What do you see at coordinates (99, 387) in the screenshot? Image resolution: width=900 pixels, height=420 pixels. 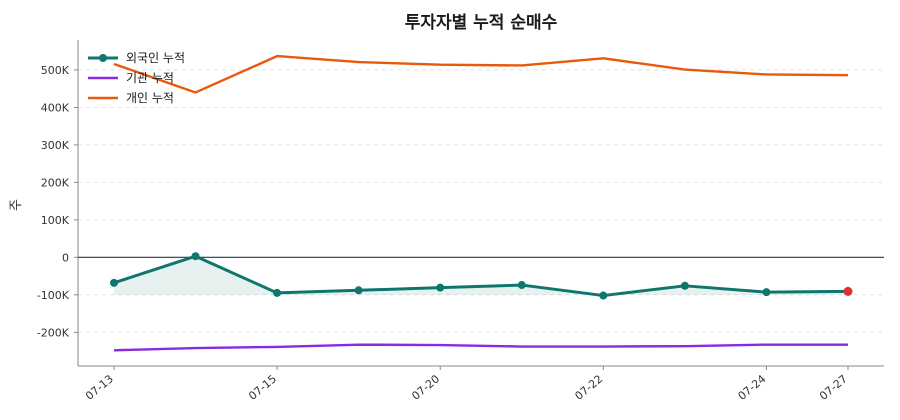 I see `x-tick-label: 07-13` at bounding box center [99, 387].